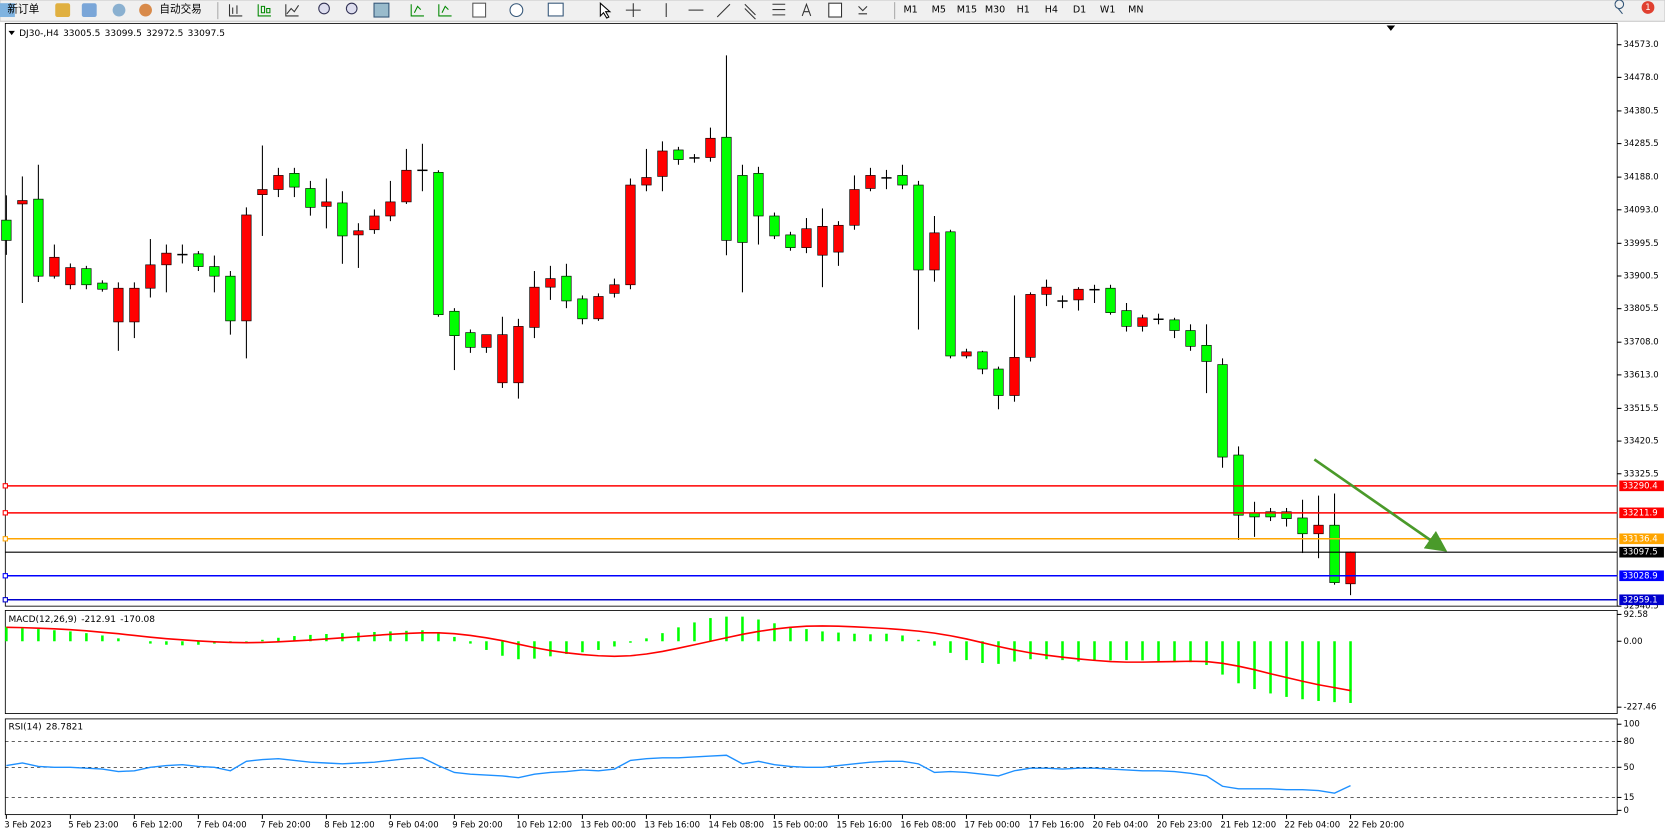 The height and width of the screenshot is (838, 1665). I want to click on rsi-line, so click(678, 774).